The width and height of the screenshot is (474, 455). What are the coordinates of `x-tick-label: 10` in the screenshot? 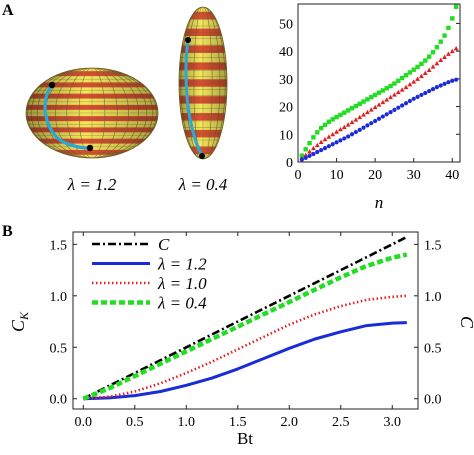 It's located at (337, 175).